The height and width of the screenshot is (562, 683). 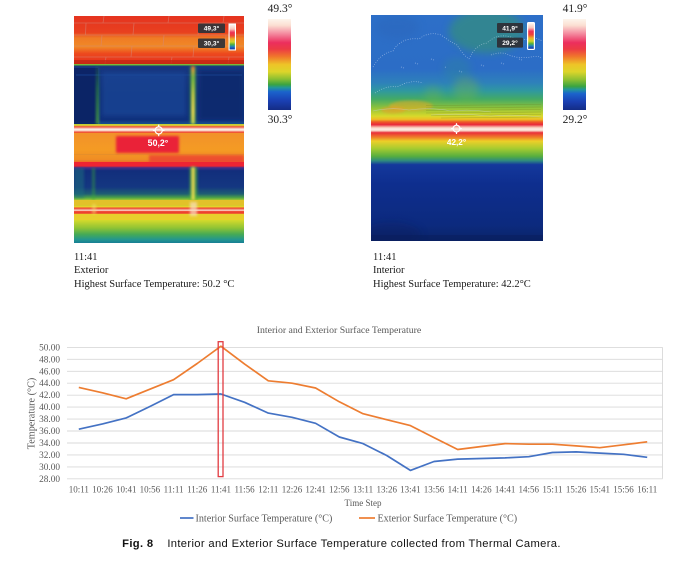 I want to click on svg-text: 11:41, so click(x=221, y=490).